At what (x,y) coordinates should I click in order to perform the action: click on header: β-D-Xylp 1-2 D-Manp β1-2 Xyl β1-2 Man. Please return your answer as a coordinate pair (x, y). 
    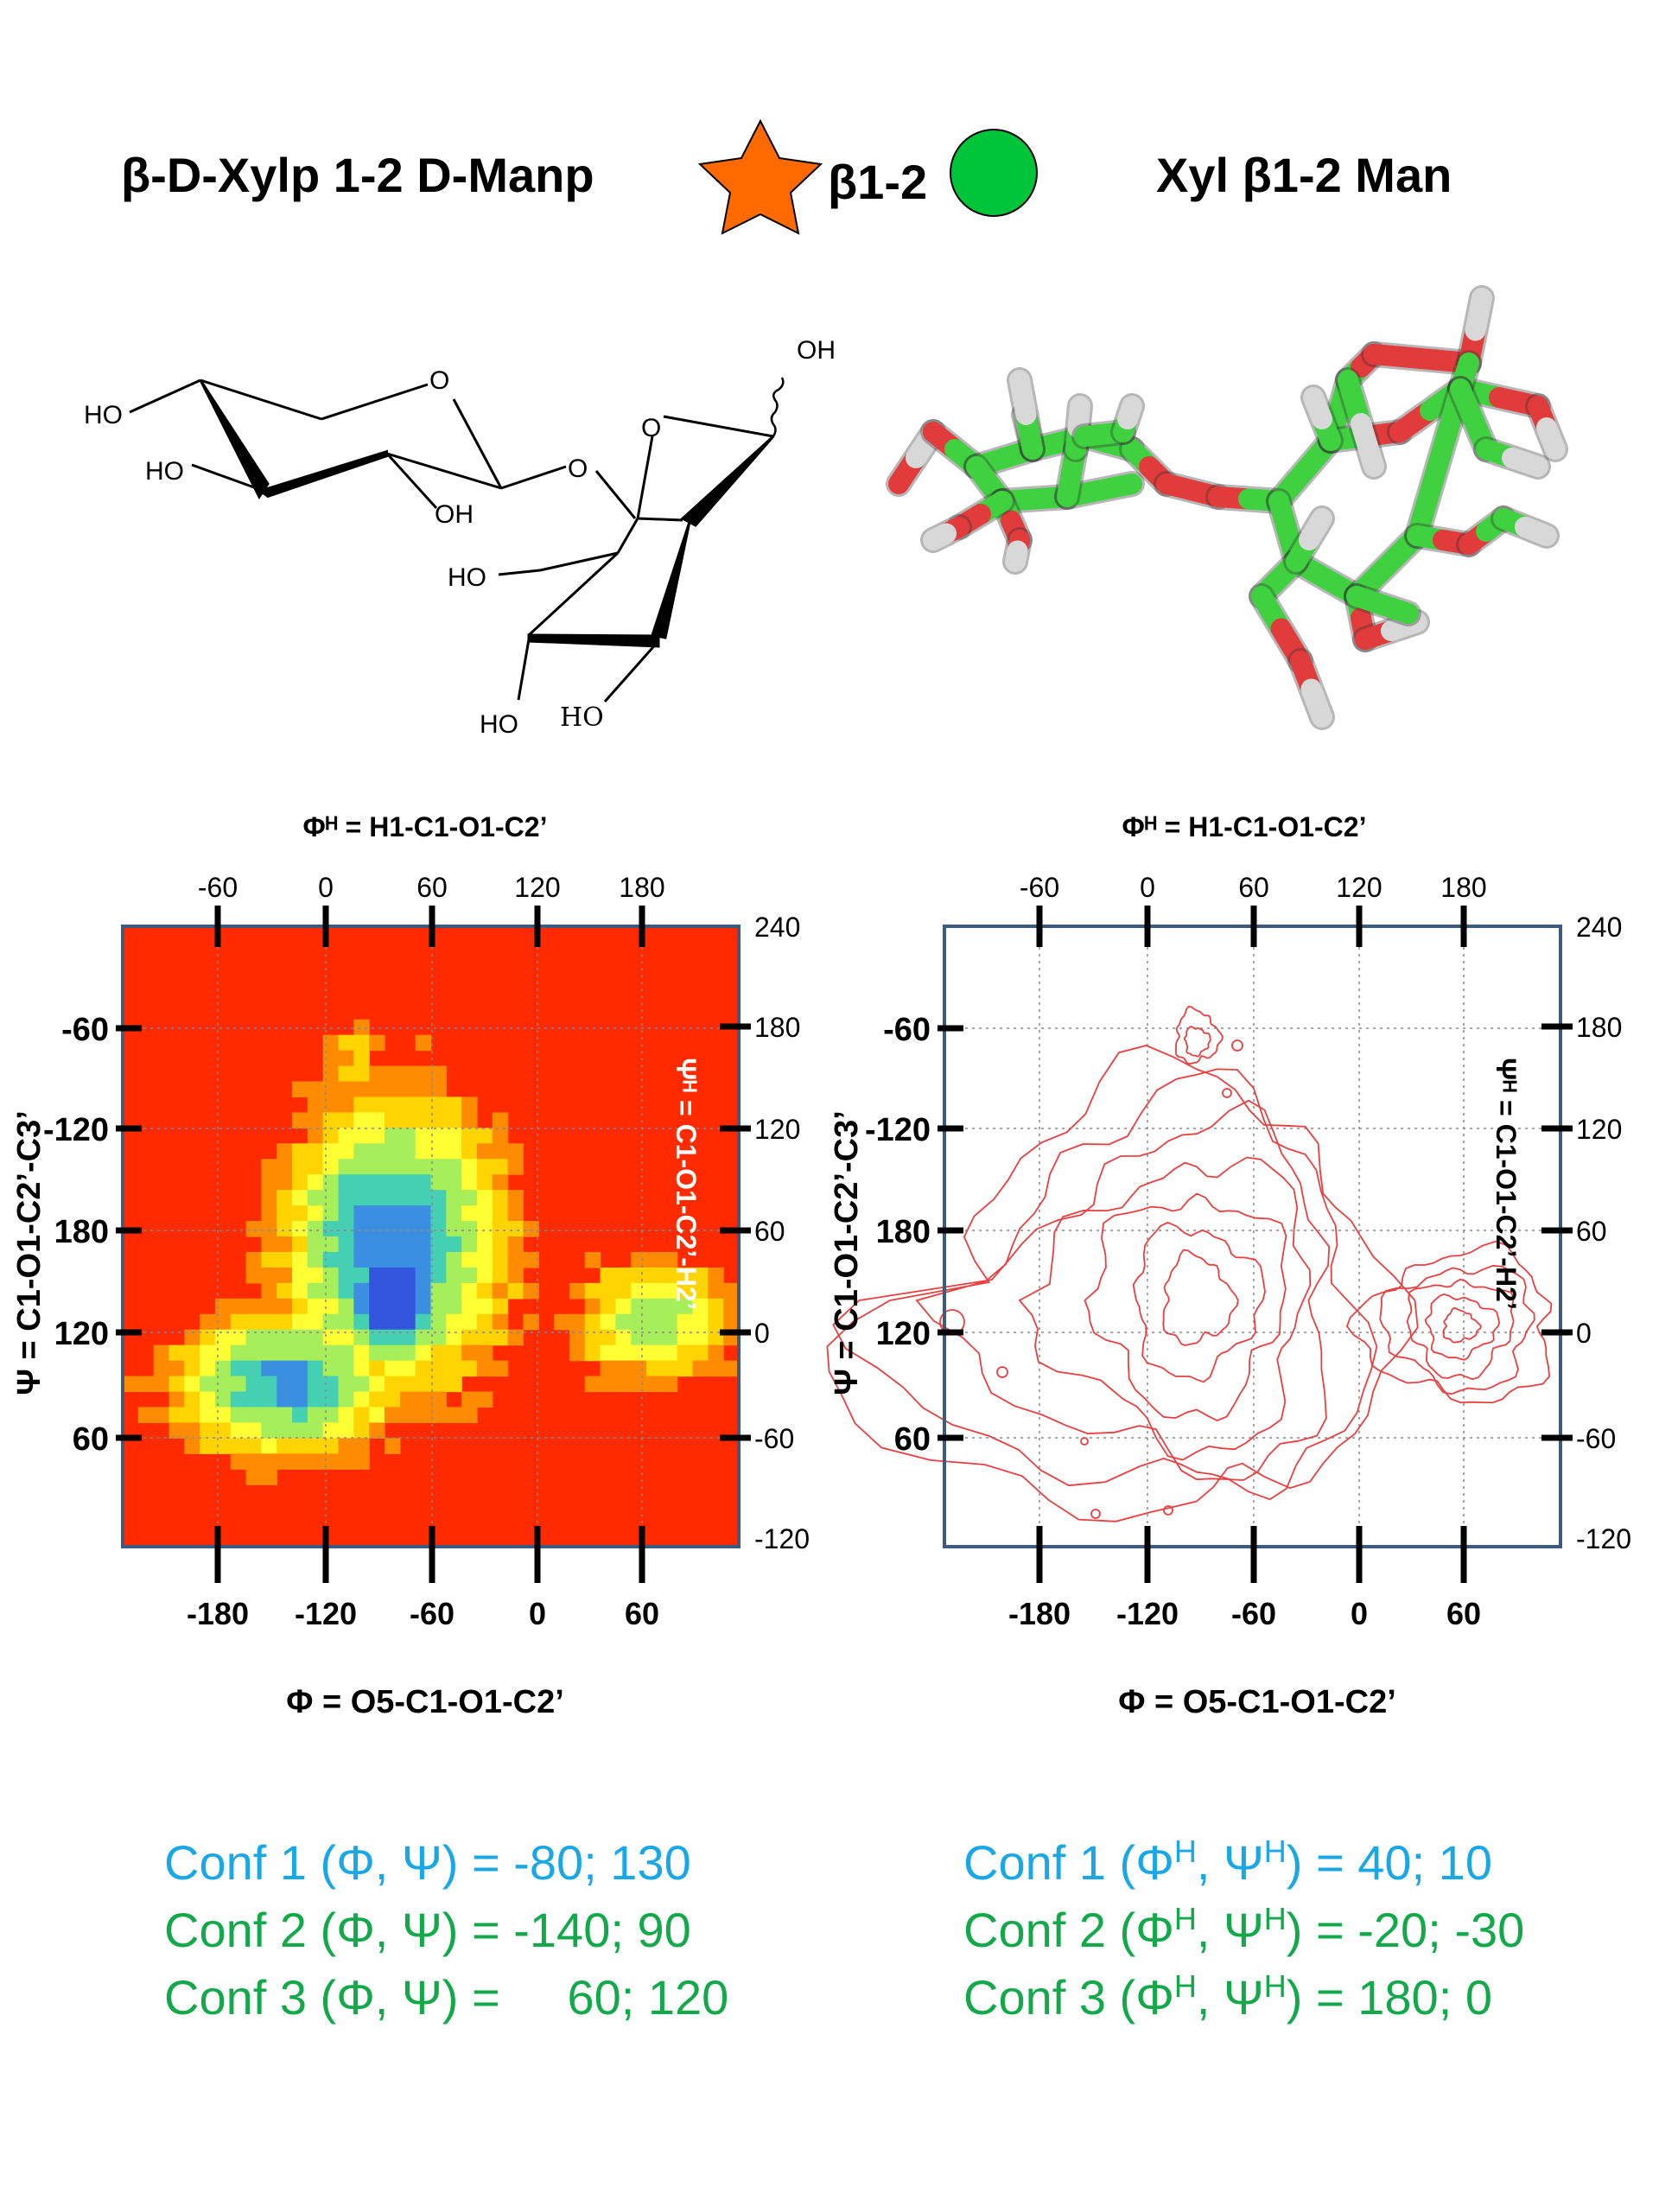
    Looking at the image, I should click on (786, 176).